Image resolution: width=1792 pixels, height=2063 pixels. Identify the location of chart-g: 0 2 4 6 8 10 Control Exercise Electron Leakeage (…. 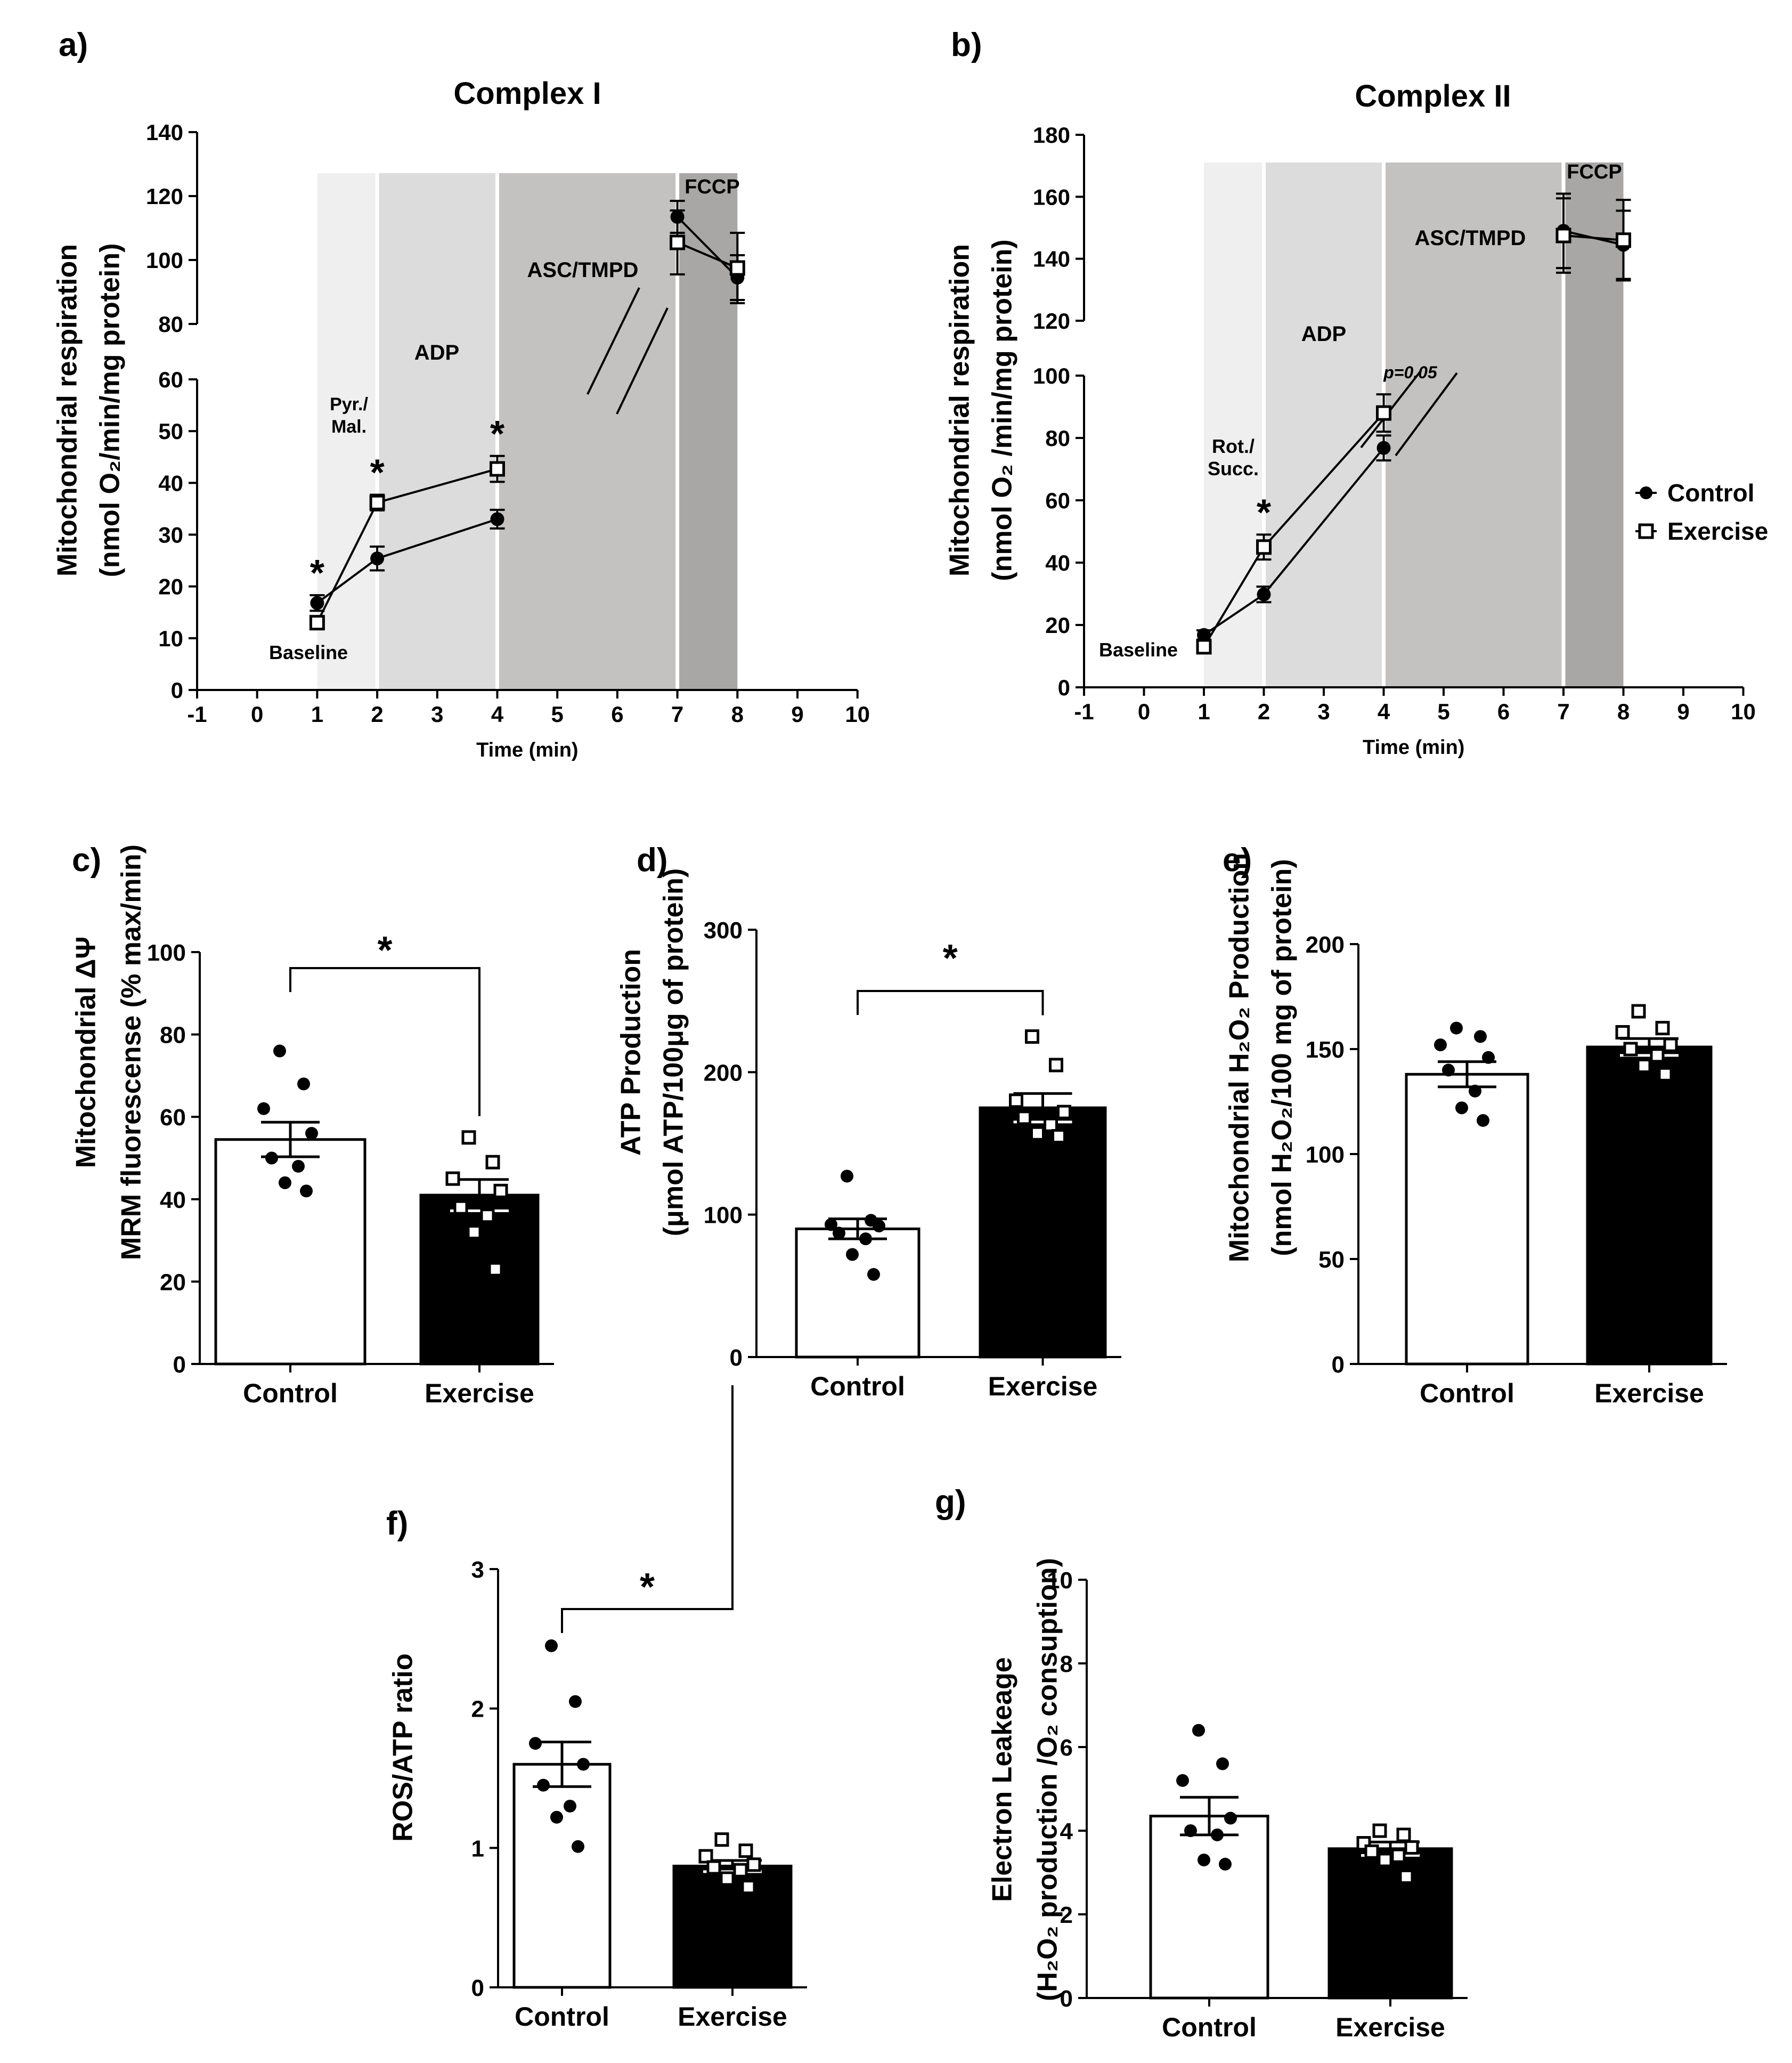
(1227, 1800).